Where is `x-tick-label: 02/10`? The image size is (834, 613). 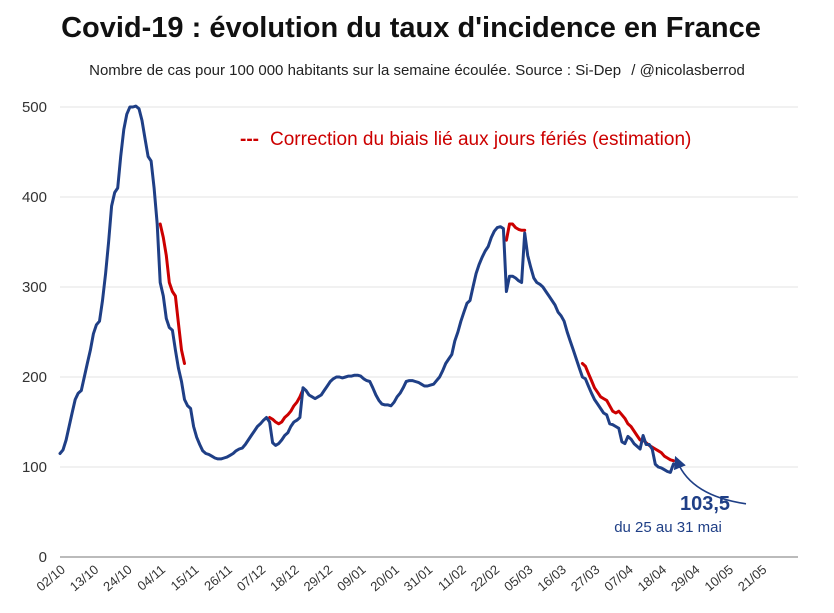
x-tick-label: 02/10 is located at coordinates (50, 578).